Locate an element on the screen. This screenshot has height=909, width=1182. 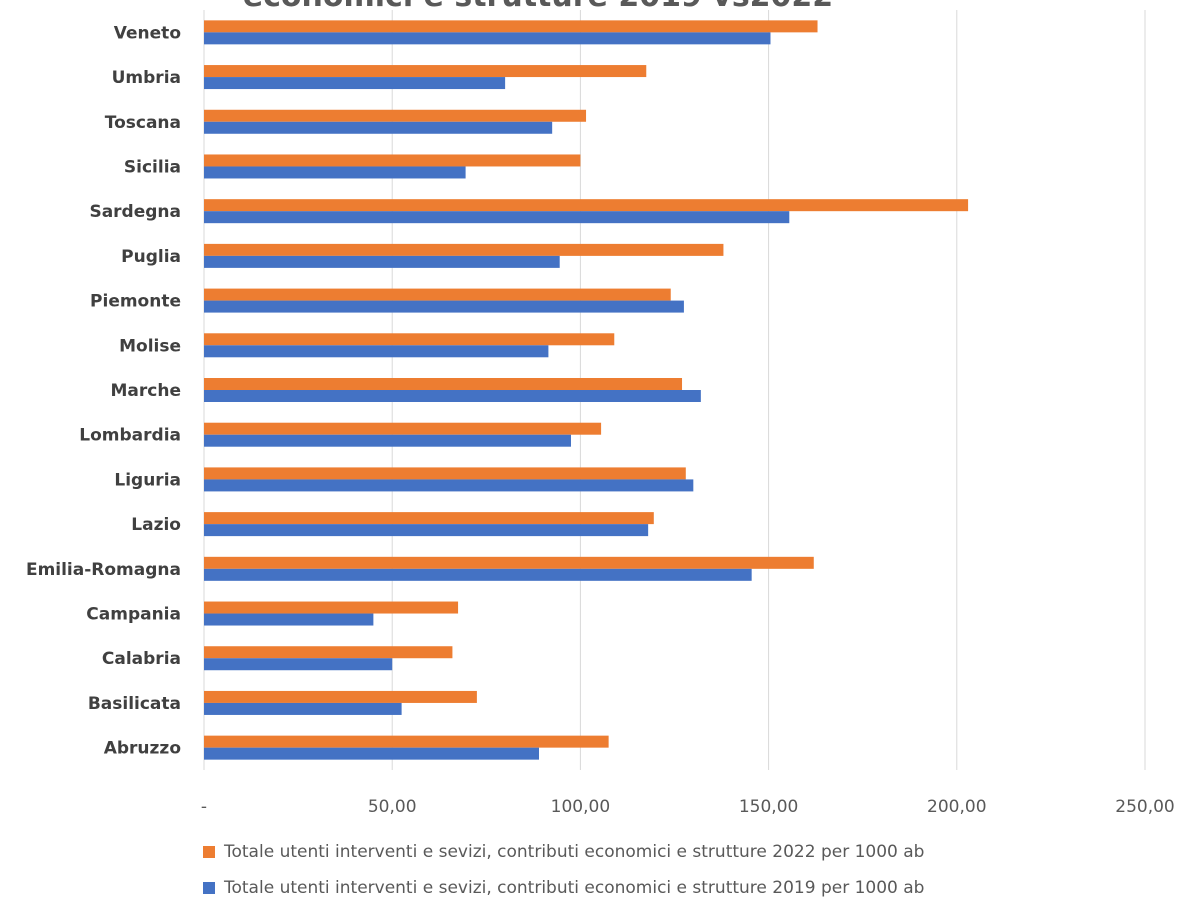
x-tick-label: 250,00 is located at coordinates (1144, 807).